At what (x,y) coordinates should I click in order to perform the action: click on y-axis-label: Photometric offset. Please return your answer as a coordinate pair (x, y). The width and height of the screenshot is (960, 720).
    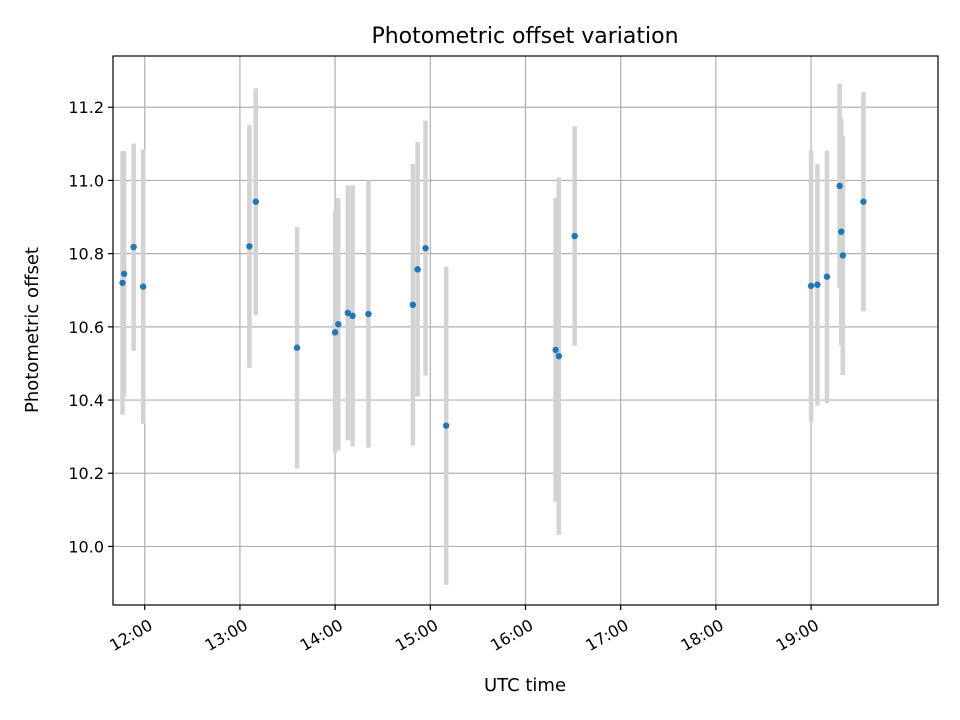
    Looking at the image, I should click on (32, 330).